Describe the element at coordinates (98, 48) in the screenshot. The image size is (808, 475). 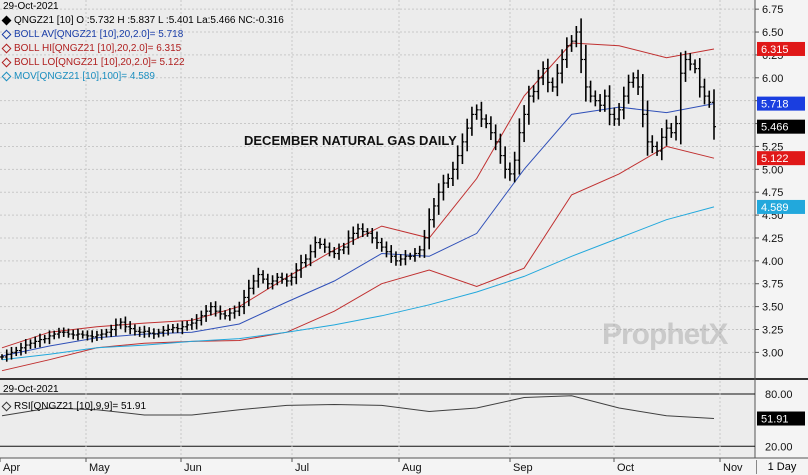
I see `boll-hi-text: BOLL HI[QNGZ21 [10],20,2.0]= 6.315` at that location.